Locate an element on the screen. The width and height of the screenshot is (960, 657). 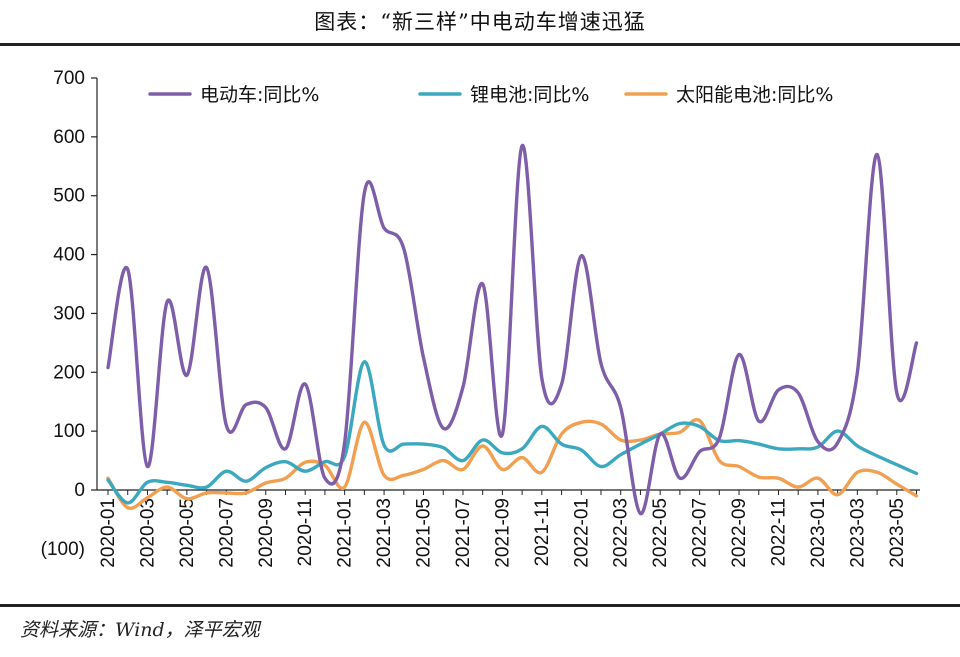
y-tick-label: (100) is located at coordinates (63, 549).